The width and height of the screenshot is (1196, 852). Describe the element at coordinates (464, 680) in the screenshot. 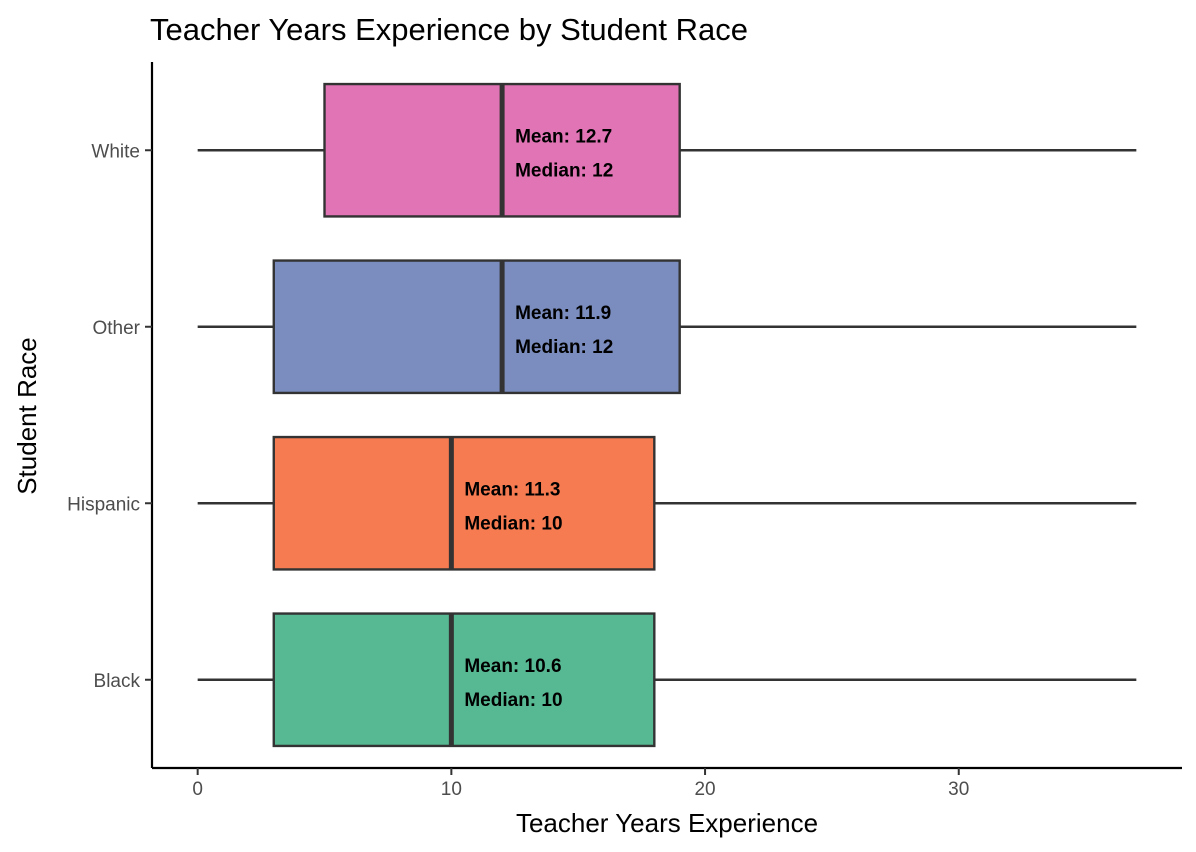

I see `iqr-box-black` at that location.